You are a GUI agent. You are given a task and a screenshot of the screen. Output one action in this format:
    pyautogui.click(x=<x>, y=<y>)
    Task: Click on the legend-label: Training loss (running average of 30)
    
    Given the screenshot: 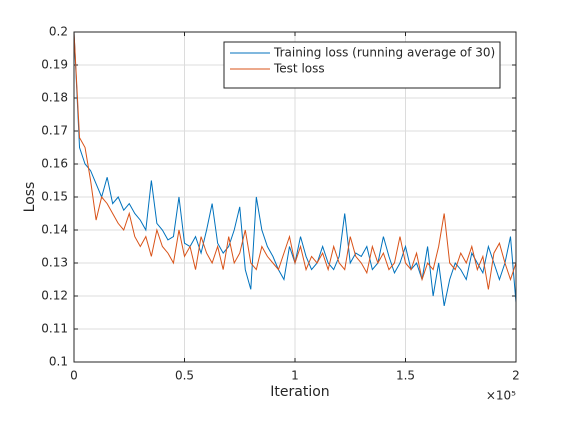 What is the action you would take?
    pyautogui.click(x=384, y=53)
    